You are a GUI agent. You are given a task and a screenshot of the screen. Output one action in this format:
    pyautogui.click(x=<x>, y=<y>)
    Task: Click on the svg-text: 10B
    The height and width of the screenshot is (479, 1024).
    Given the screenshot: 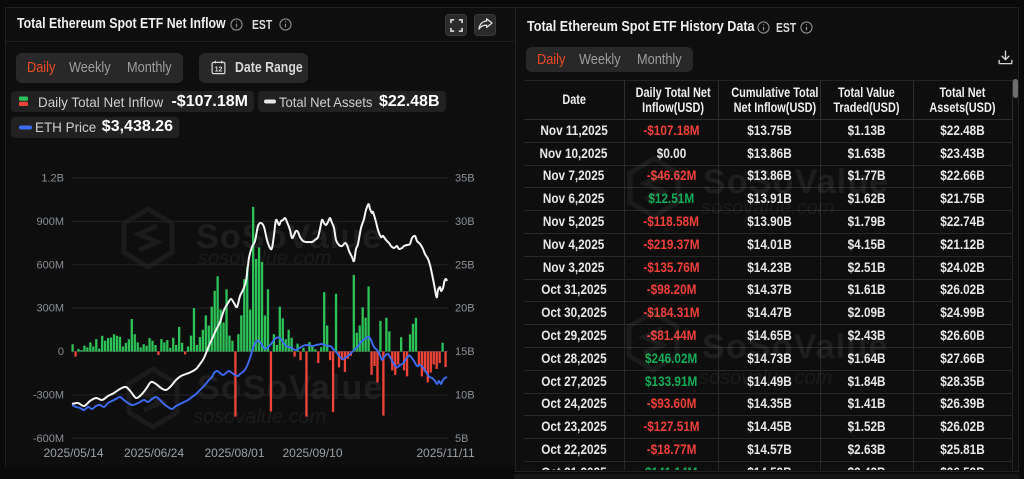 What is the action you would take?
    pyautogui.click(x=465, y=395)
    